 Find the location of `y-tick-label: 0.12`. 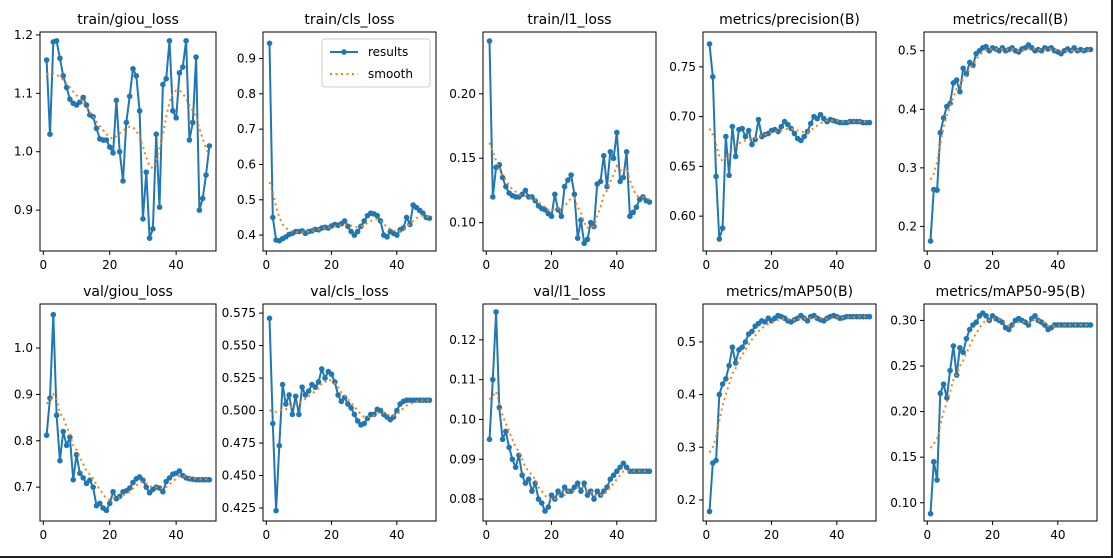

y-tick-label: 0.12 is located at coordinates (462, 340).